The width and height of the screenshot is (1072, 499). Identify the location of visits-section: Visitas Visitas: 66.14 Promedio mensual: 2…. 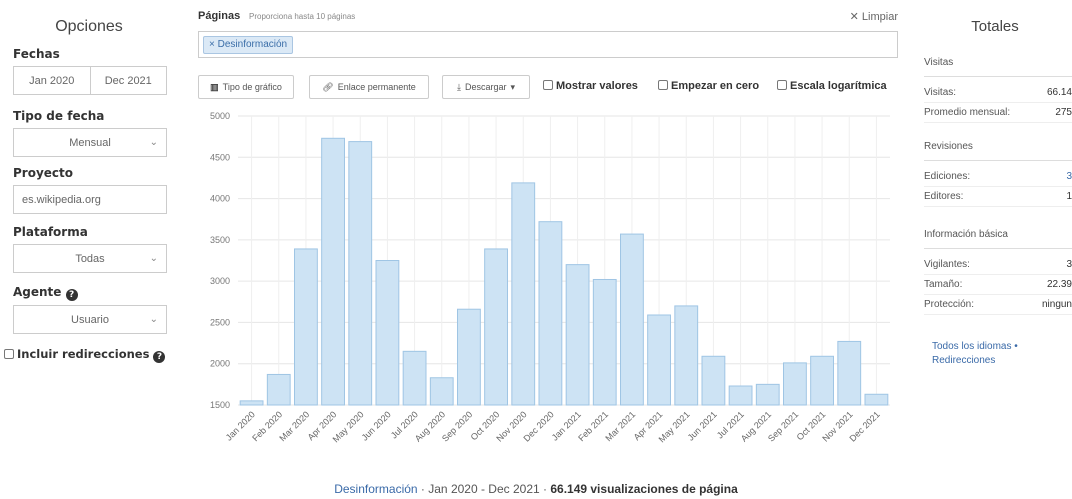
(998, 90).